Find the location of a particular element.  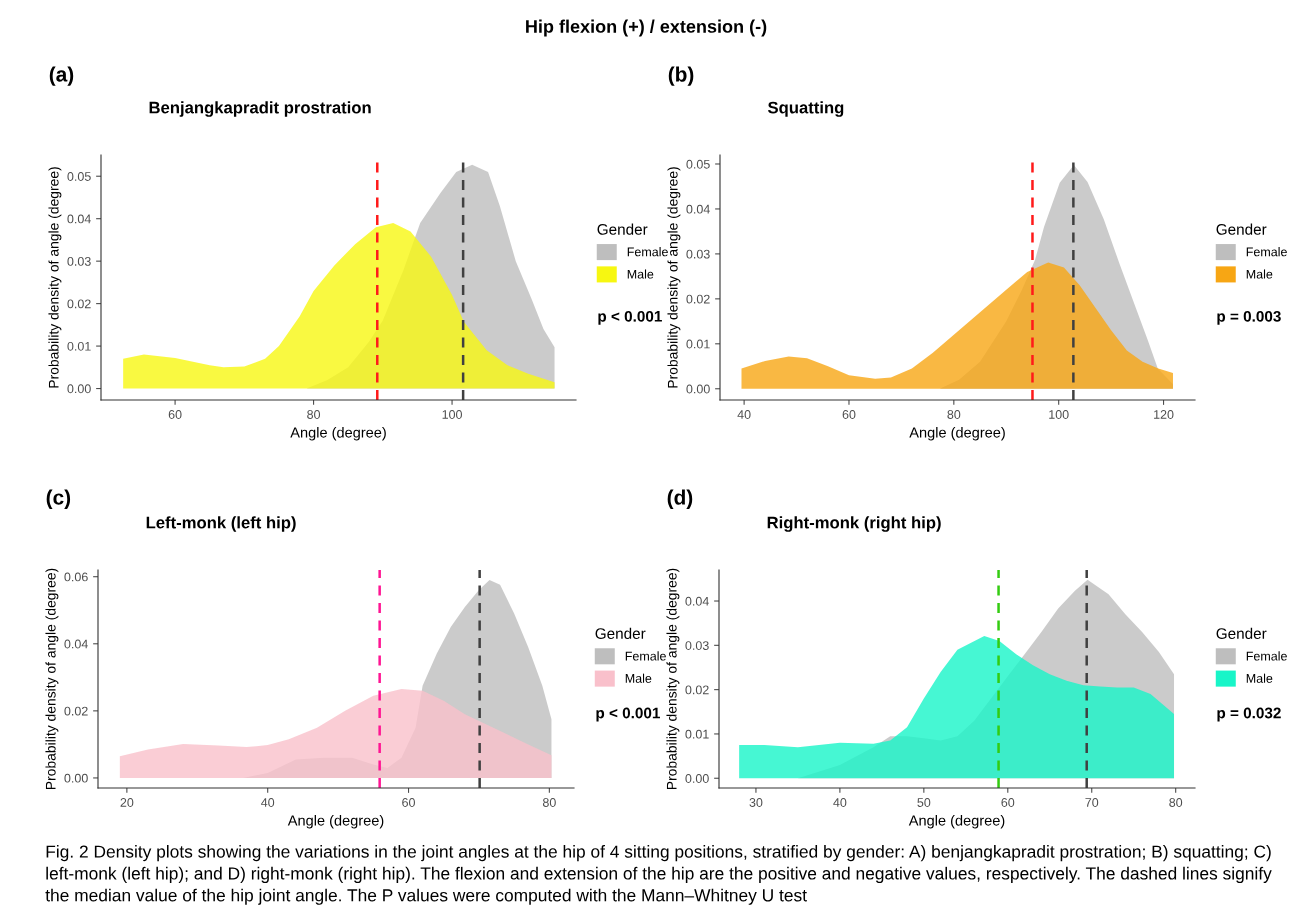

chart-title: Benjangkapradit prostration is located at coordinates (260, 109).